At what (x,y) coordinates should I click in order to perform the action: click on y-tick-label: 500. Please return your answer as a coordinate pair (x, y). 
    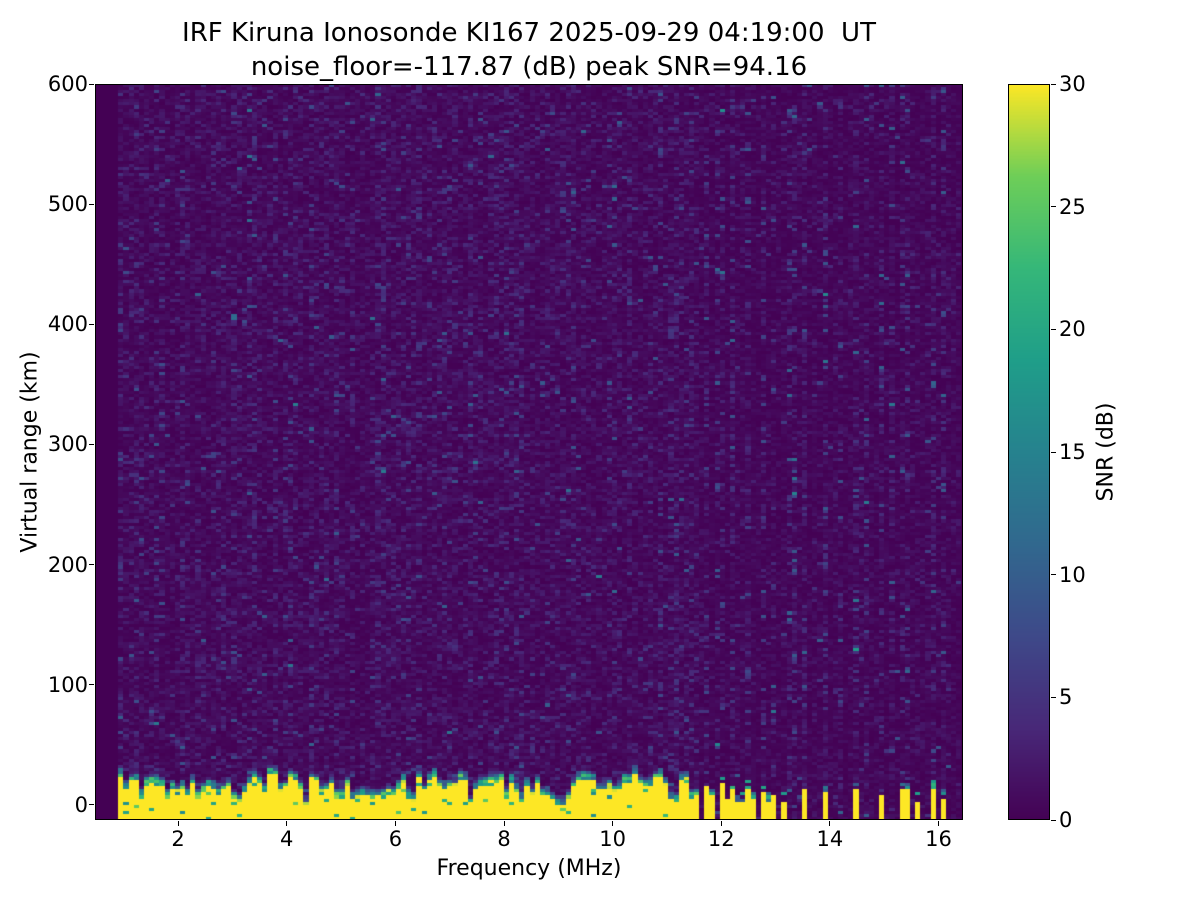
    Looking at the image, I should click on (67, 204).